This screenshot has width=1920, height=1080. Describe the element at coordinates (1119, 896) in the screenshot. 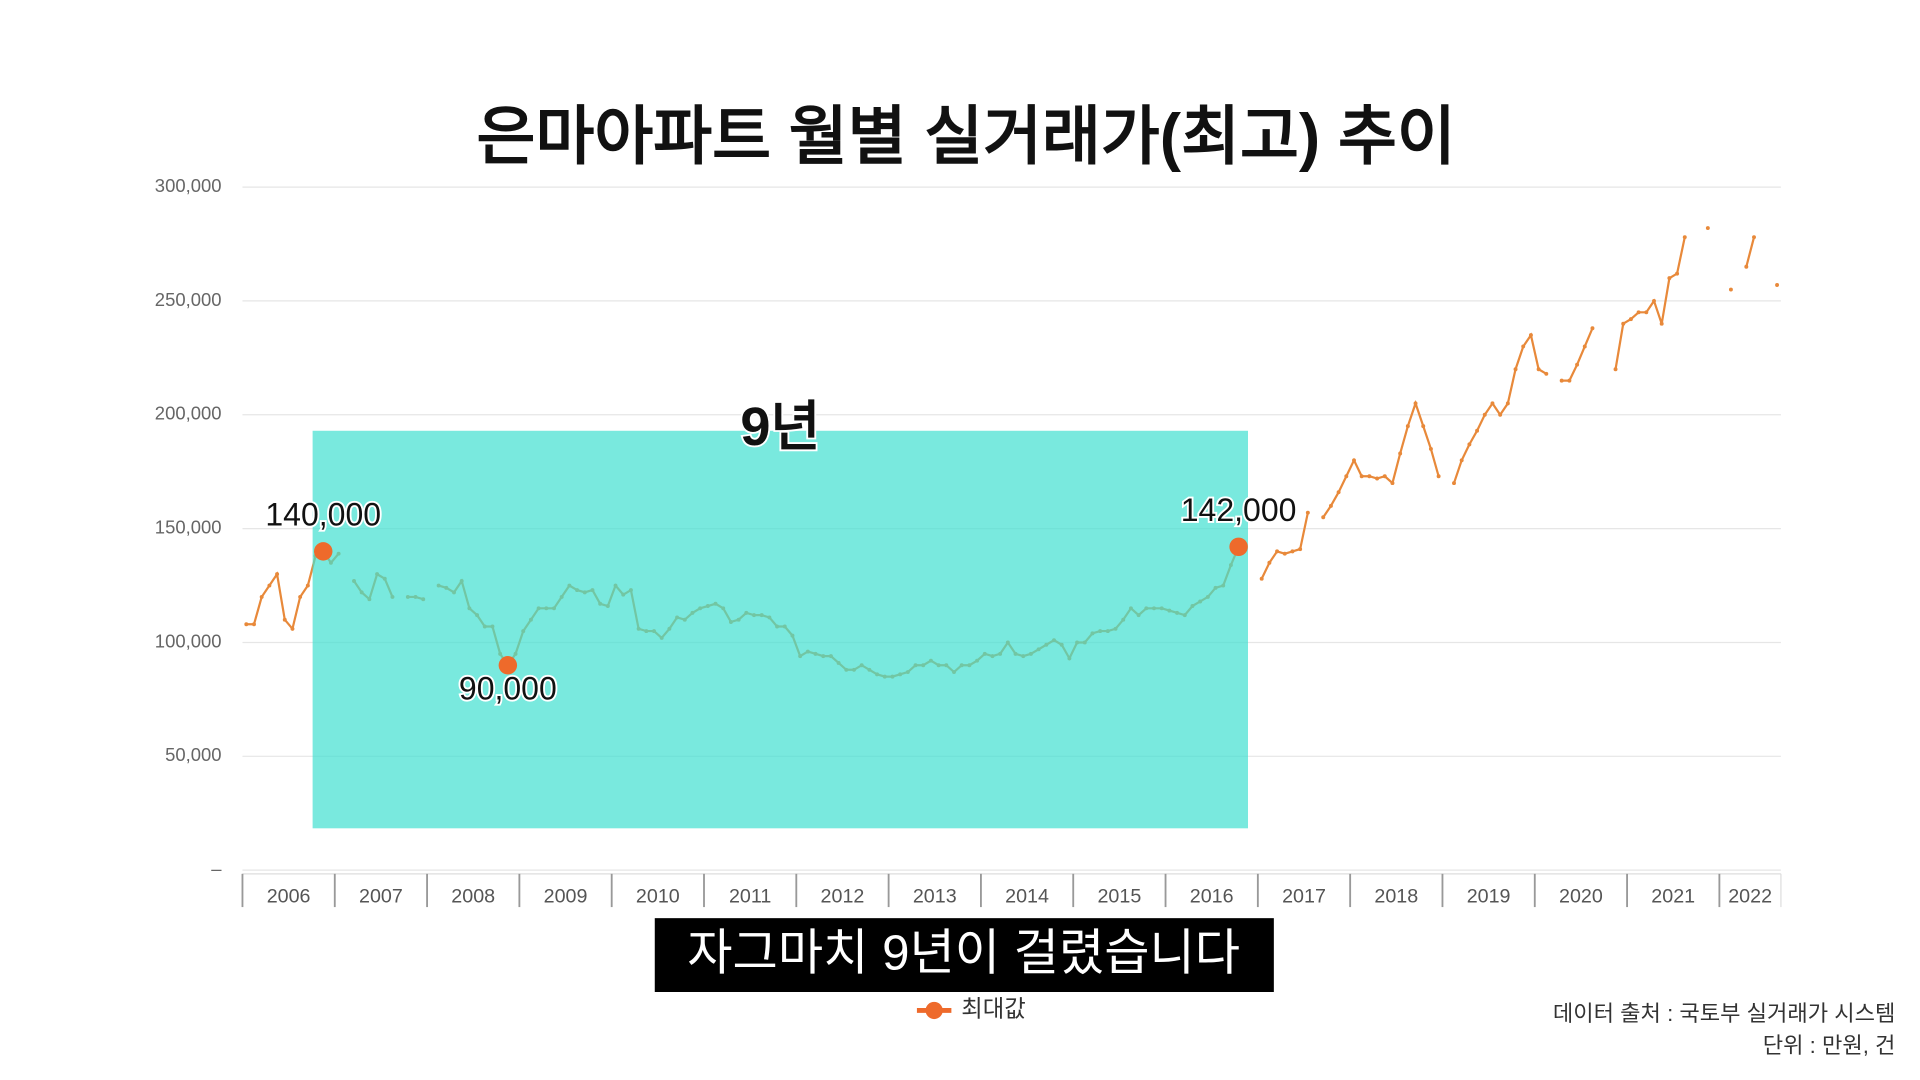

I see `x-tick-label: 2015` at that location.